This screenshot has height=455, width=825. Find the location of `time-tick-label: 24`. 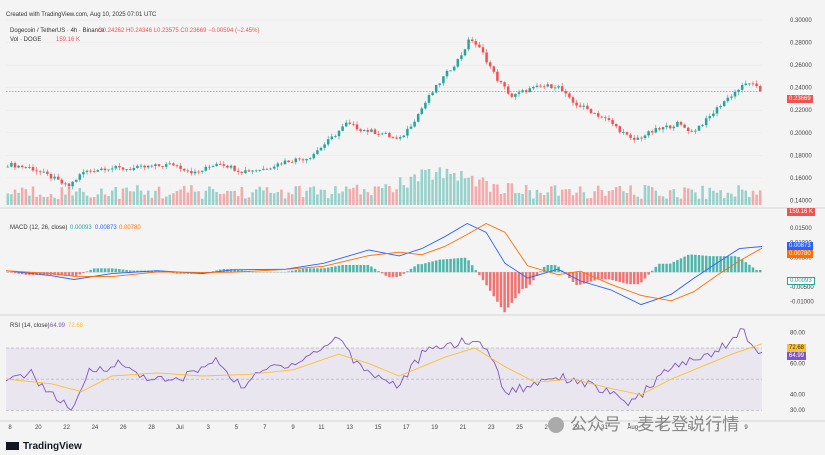

time-tick-label: 24 is located at coordinates (95, 428).